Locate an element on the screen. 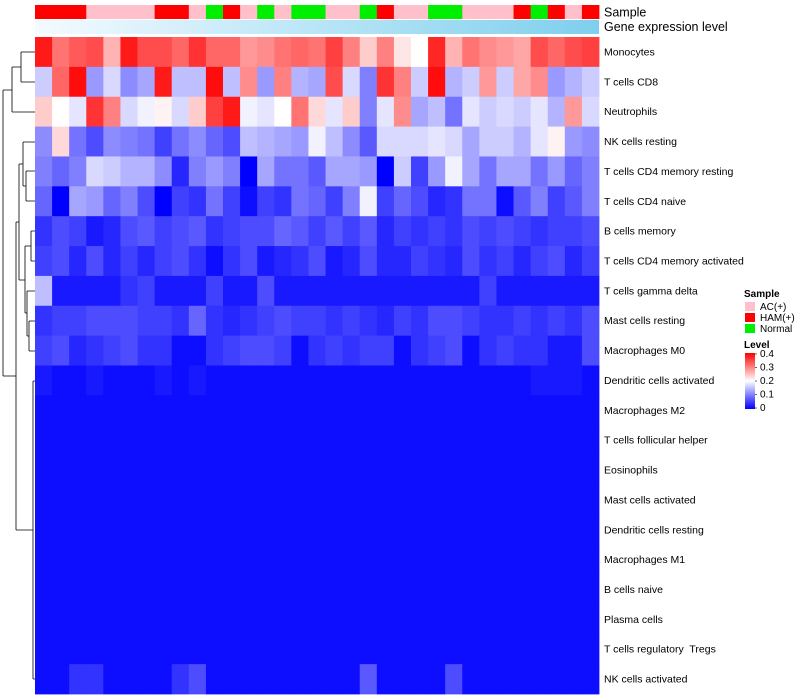  row-label: Mast cells activated is located at coordinates (650, 500).